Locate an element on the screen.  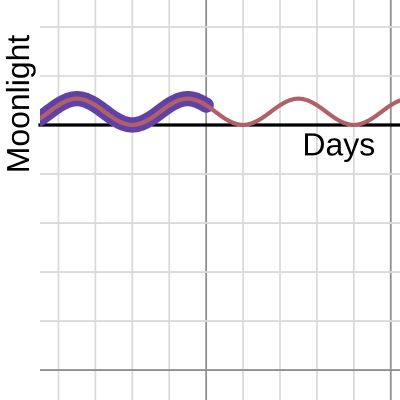
x-axis-title: Days is located at coordinates (339, 147).